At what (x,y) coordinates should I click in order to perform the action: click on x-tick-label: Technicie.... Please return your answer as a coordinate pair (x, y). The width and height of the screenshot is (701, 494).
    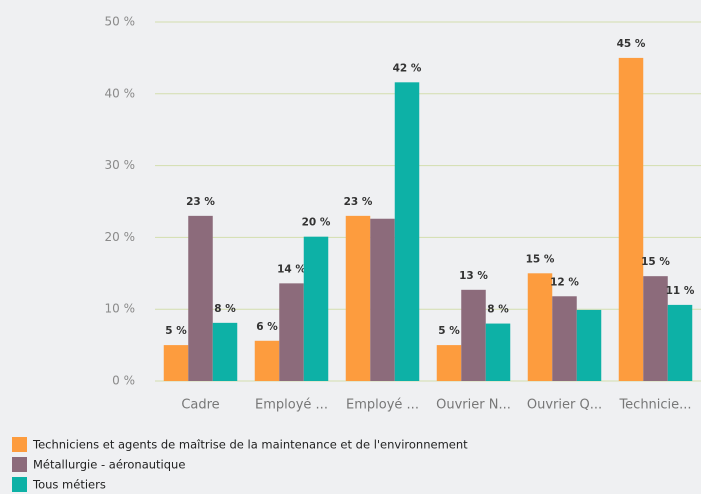
    Looking at the image, I should click on (654, 405).